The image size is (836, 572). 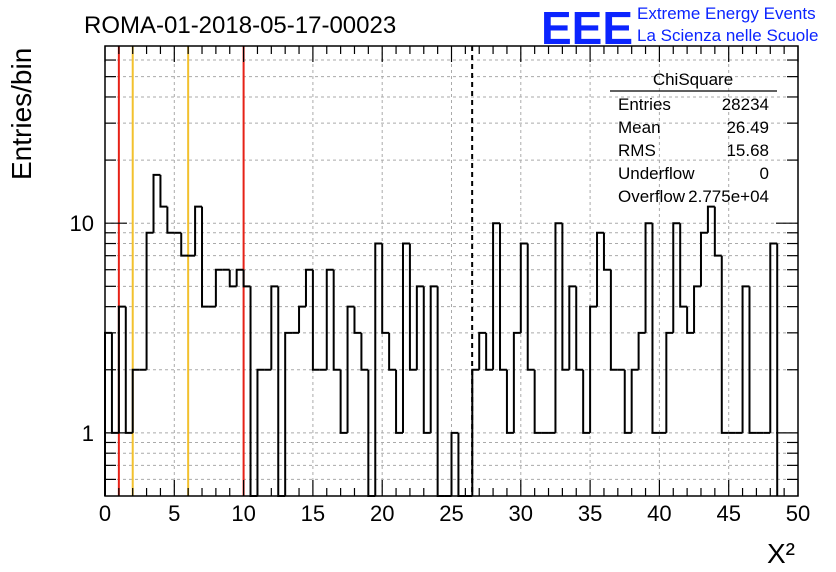 I want to click on x-axis-label: X², so click(x=781, y=553).